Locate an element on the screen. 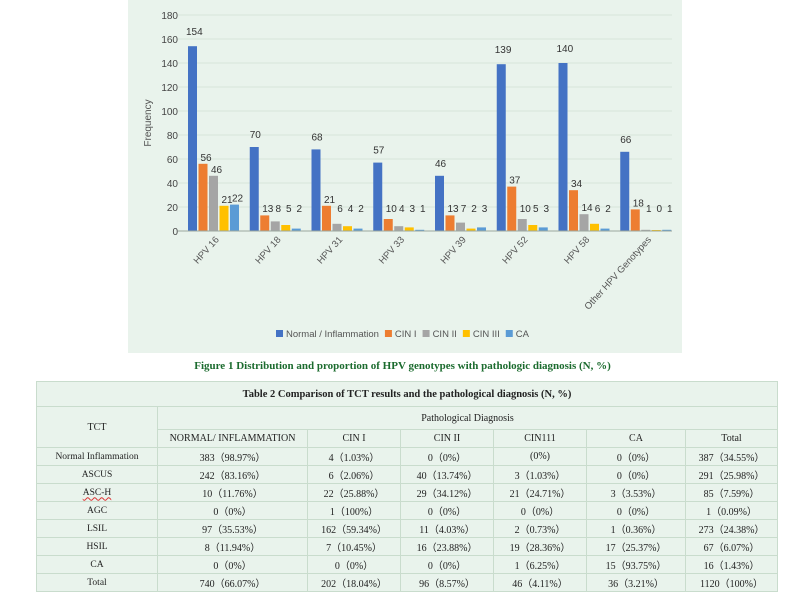  data-label: 14 is located at coordinates (587, 208).